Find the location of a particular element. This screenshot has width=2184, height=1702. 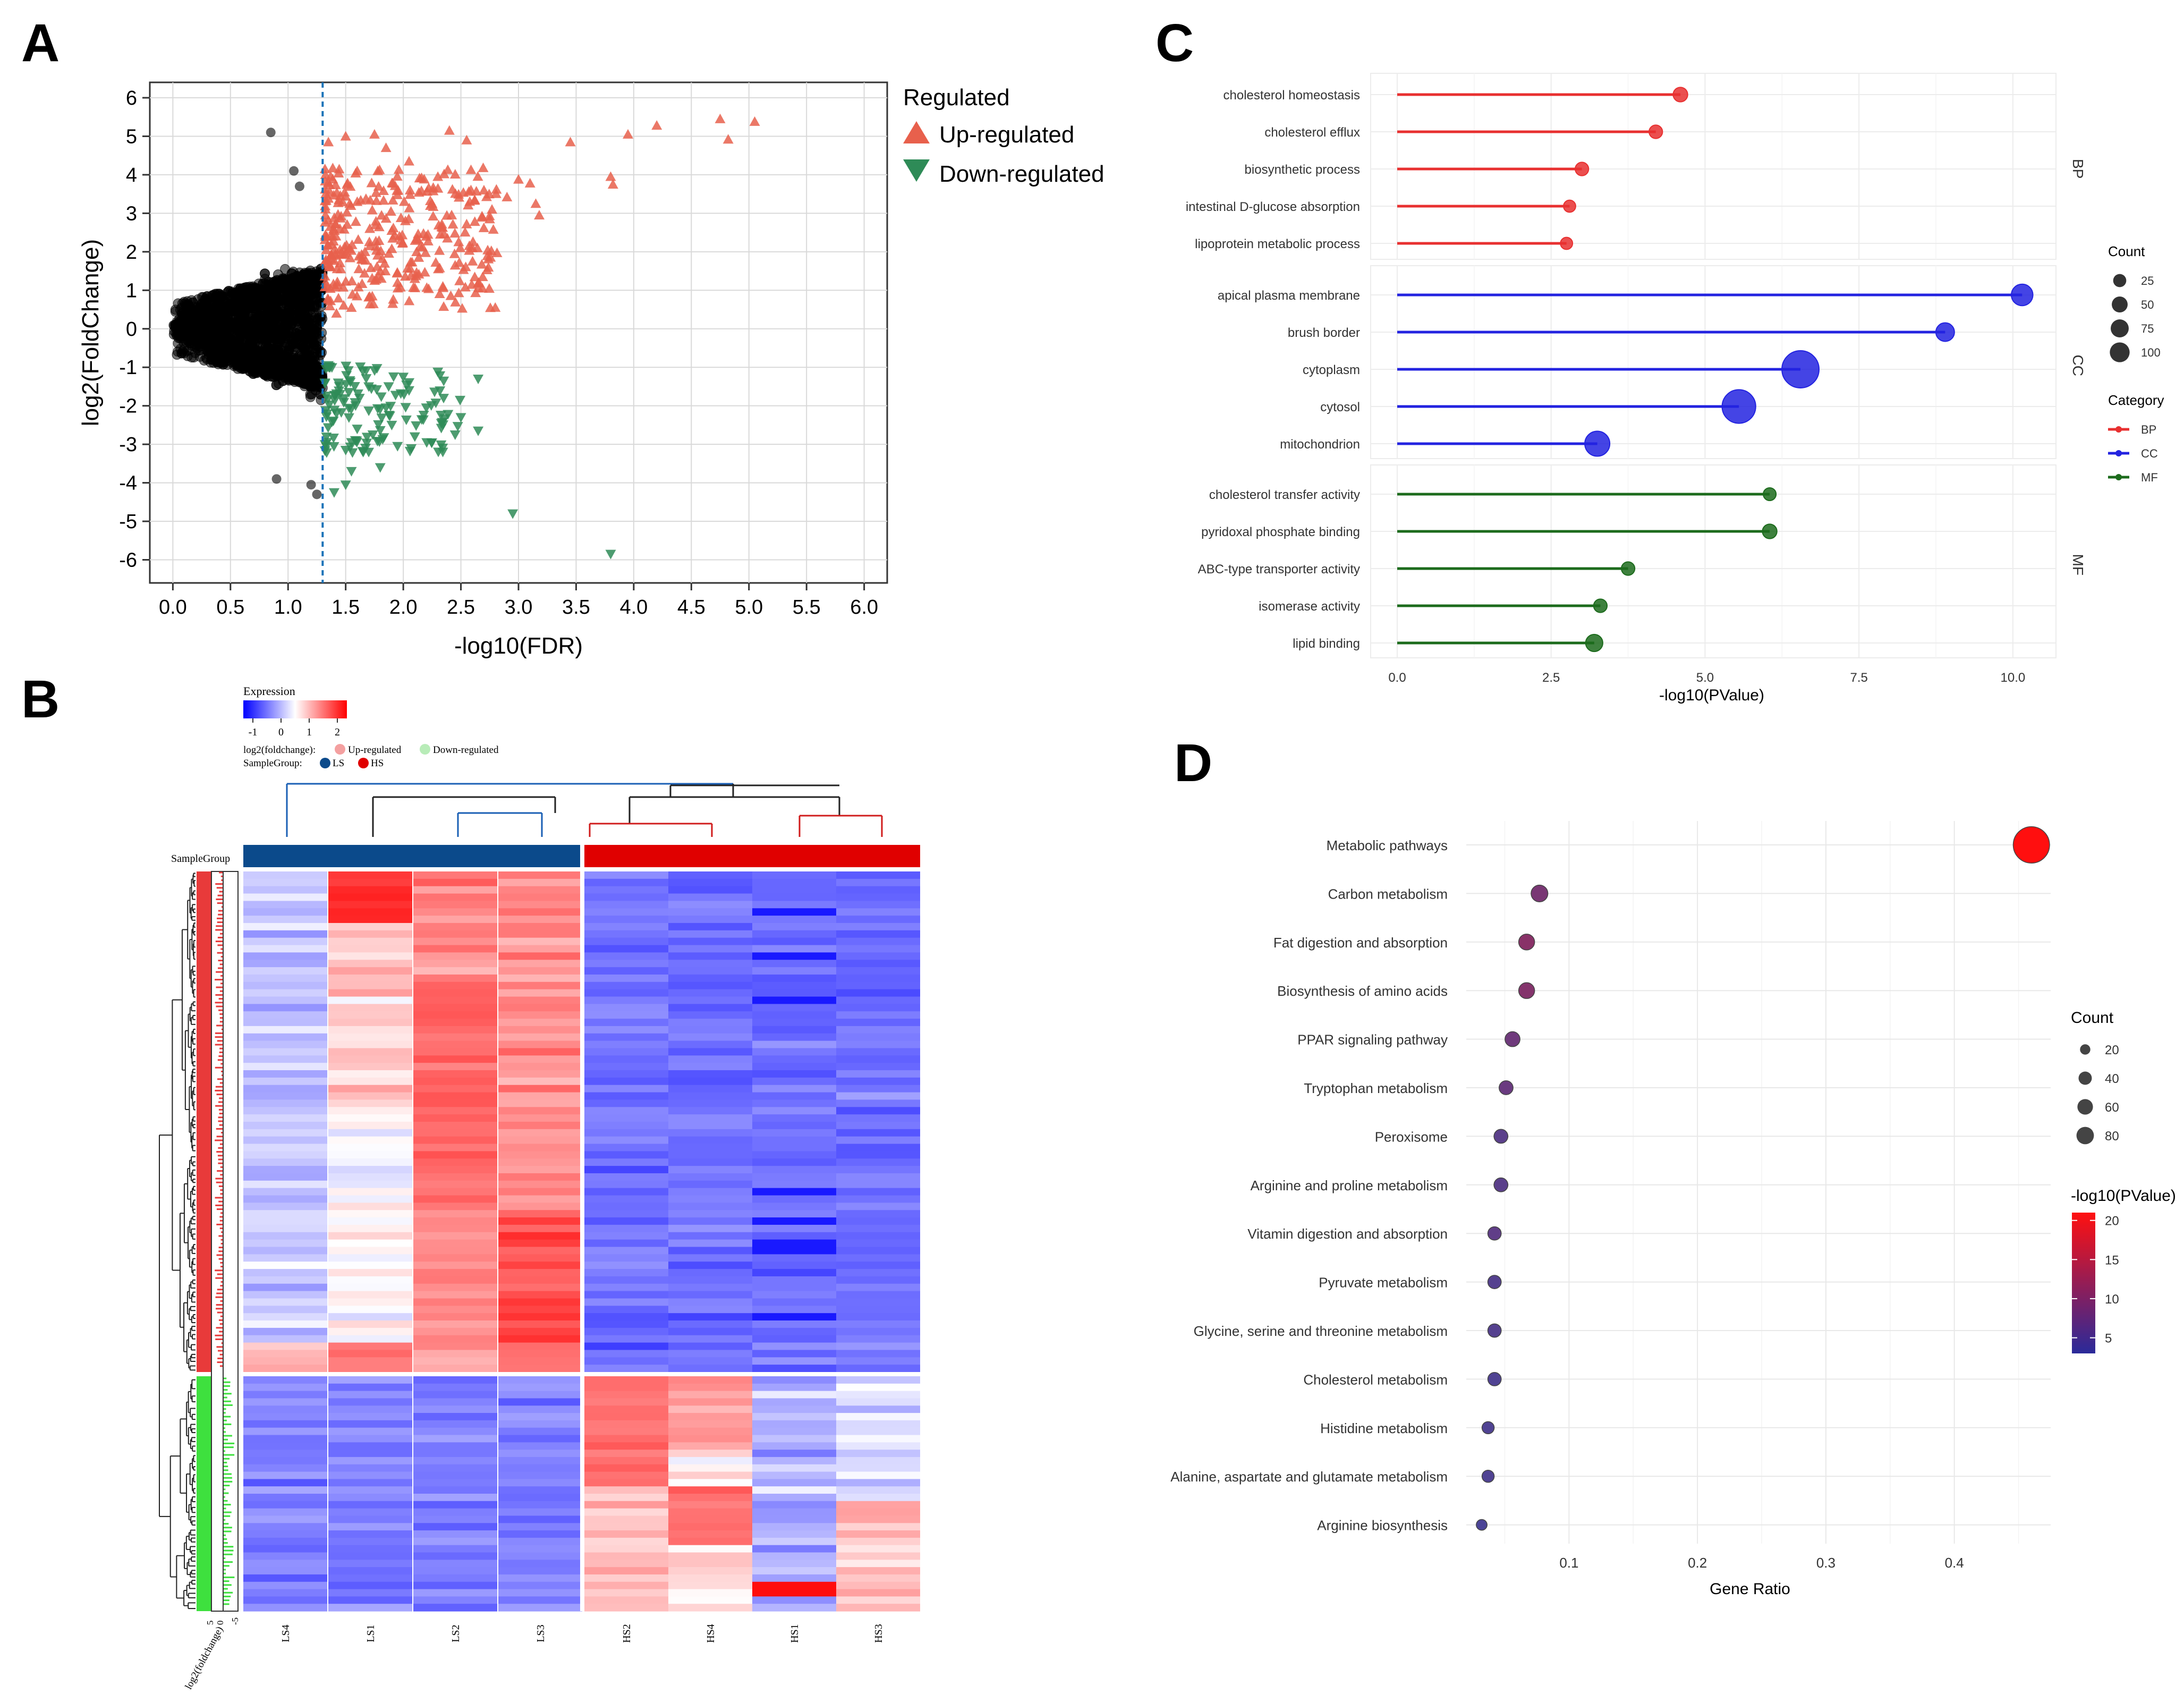

go-term-label: ABC-type transporter activity is located at coordinates (1279, 569).